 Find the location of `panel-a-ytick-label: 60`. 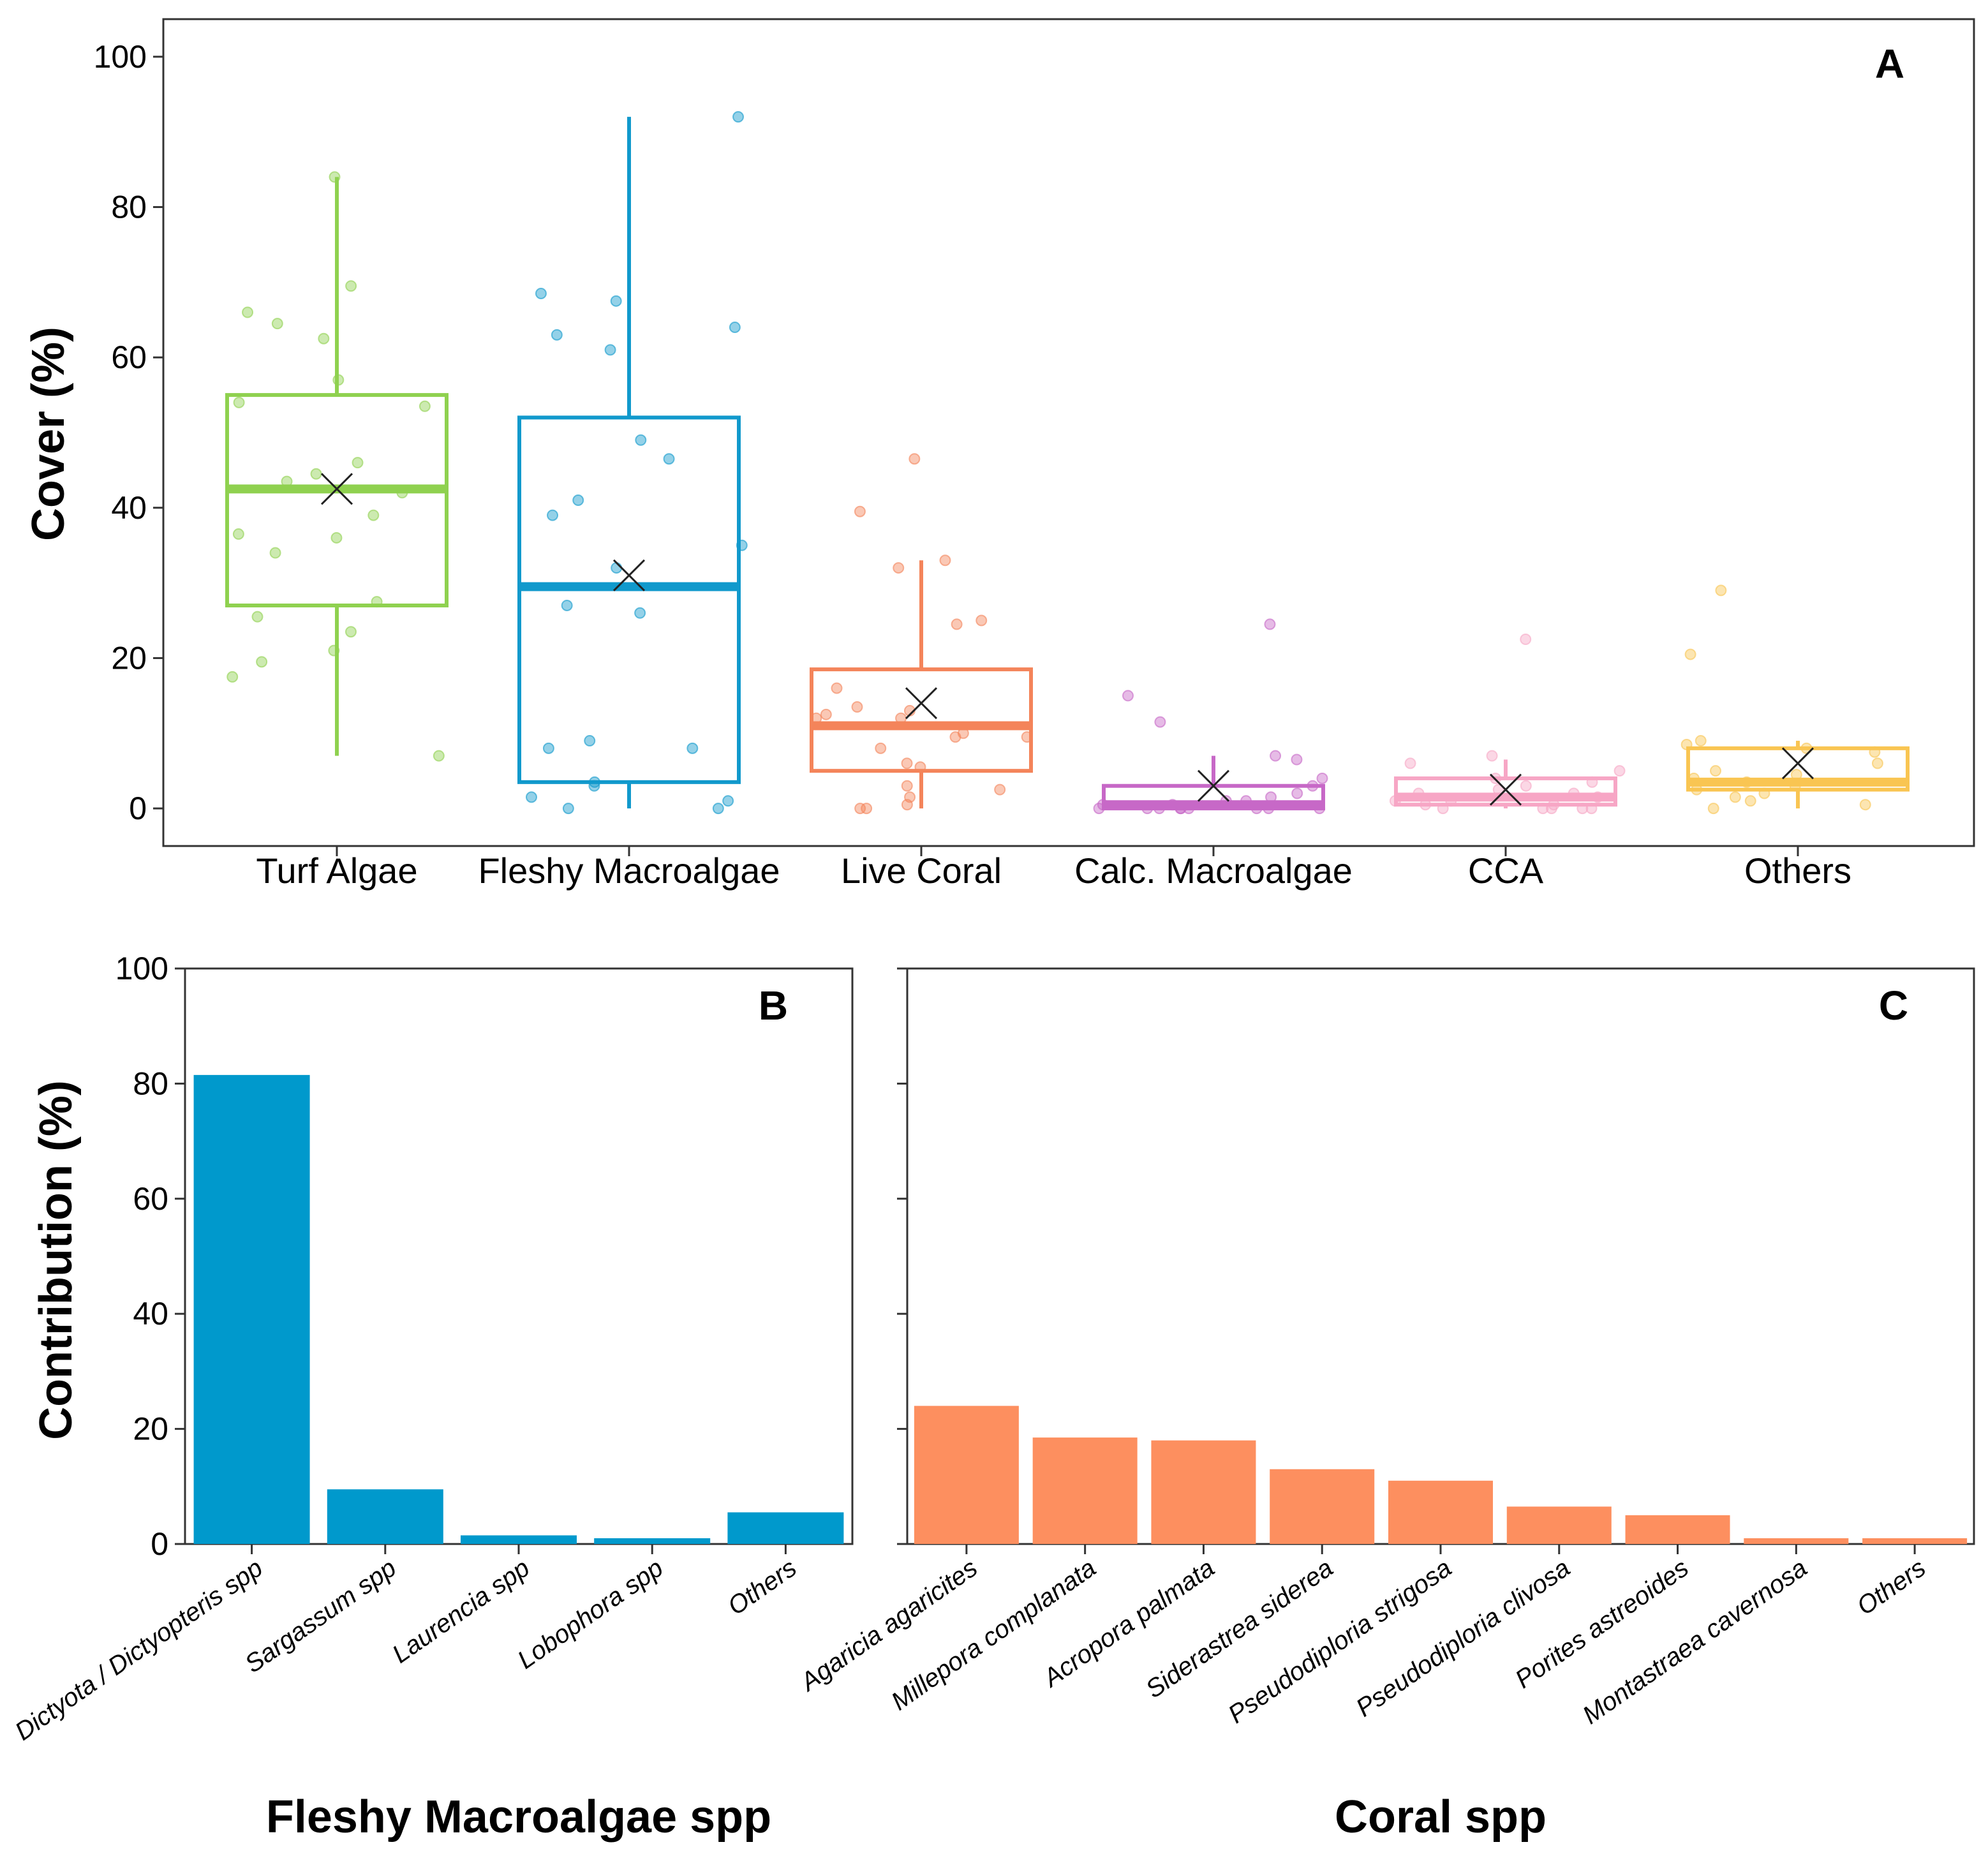

panel-a-ytick-label: 60 is located at coordinates (129, 357).